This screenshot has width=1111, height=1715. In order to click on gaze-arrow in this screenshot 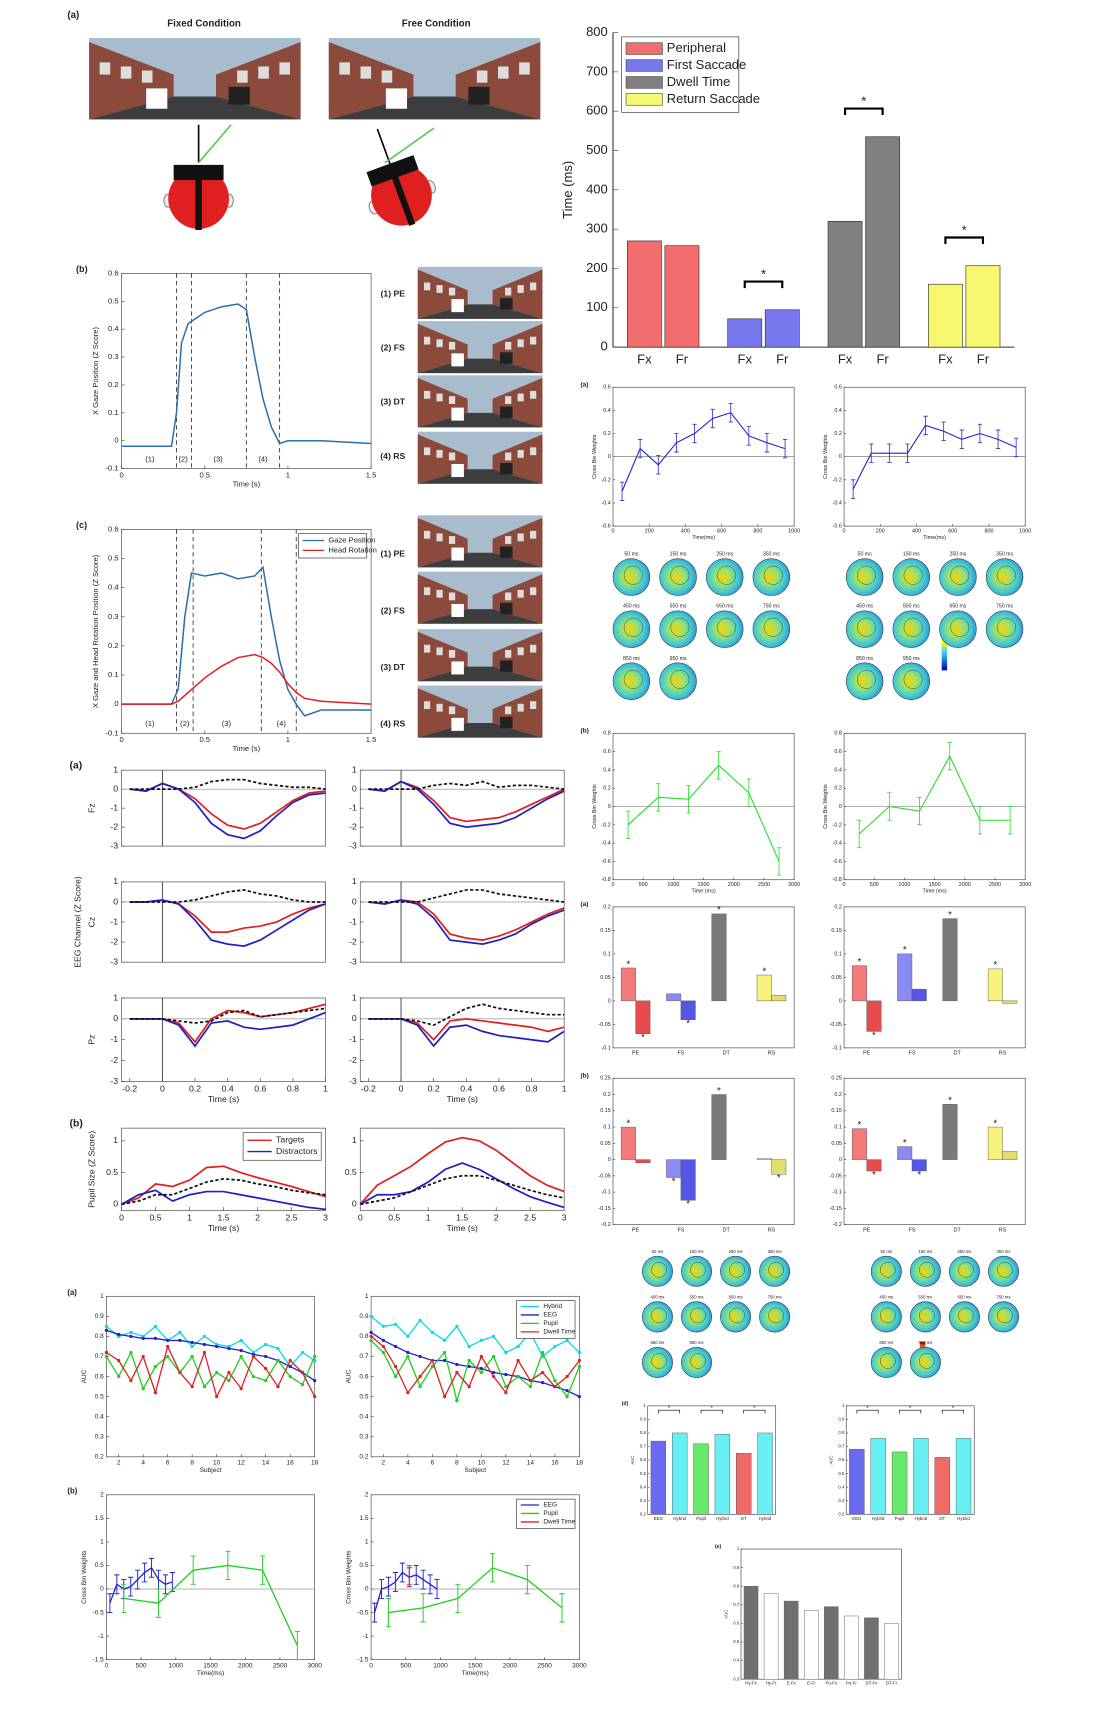, I will do `click(409, 145)`.